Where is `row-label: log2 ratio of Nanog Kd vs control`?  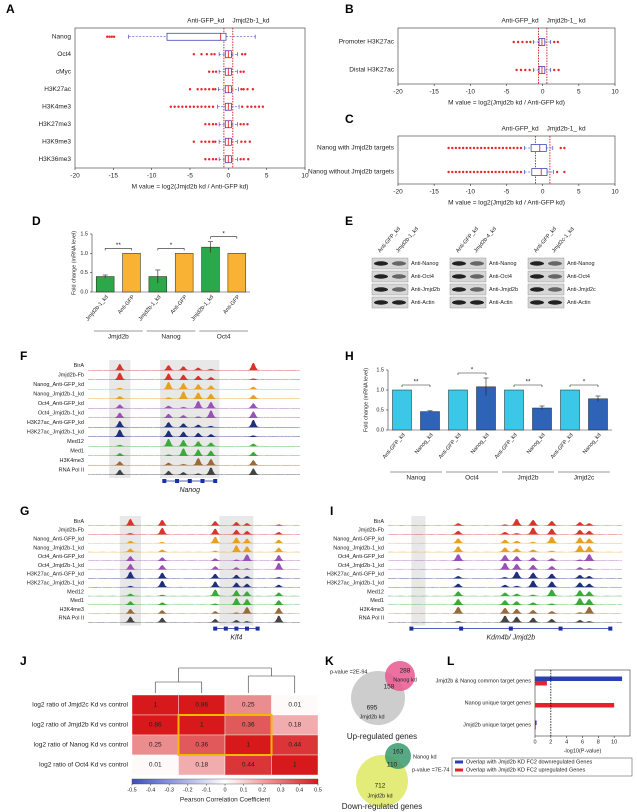 row-label: log2 ratio of Nanog Kd vs control is located at coordinates (81, 745).